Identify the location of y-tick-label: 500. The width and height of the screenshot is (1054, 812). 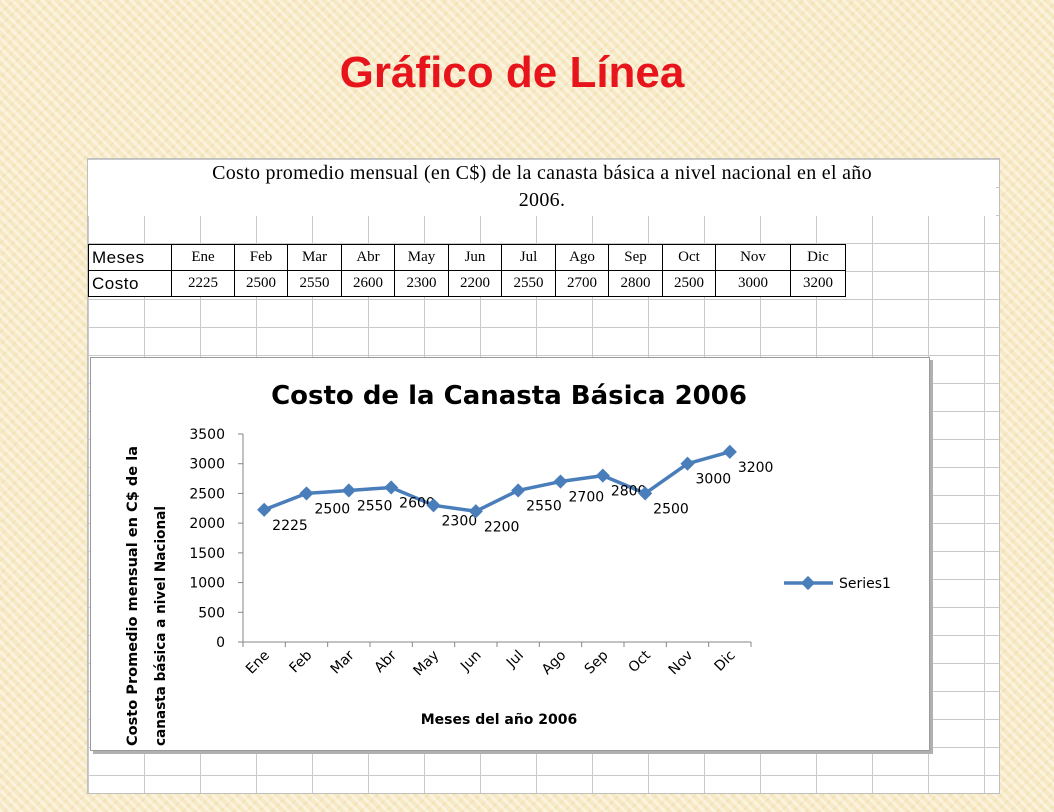
(211, 613).